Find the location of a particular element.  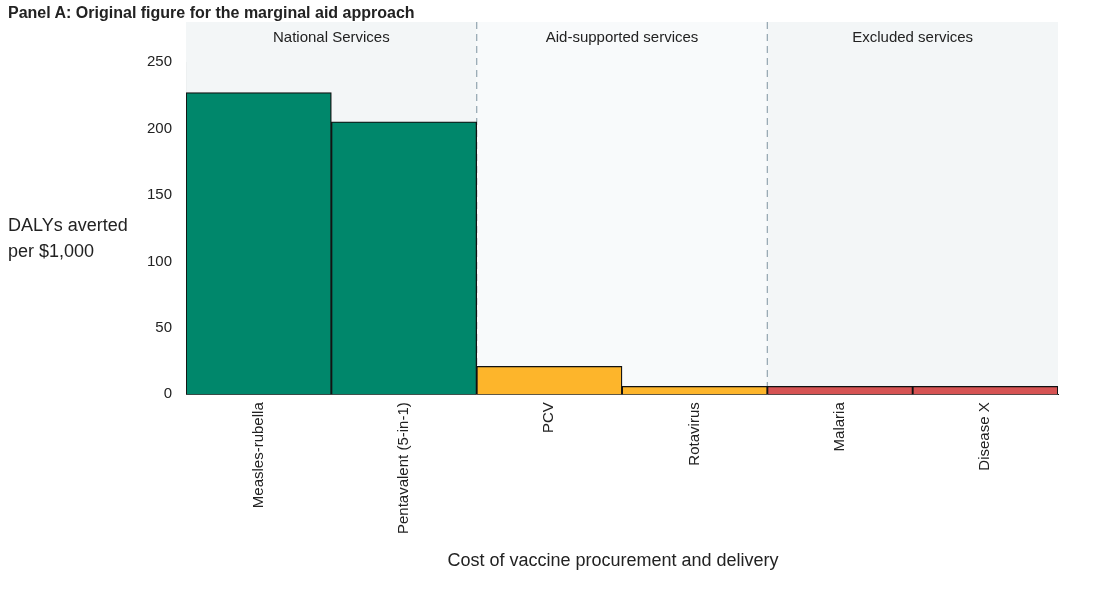

band-label: National Services is located at coordinates (331, 36).